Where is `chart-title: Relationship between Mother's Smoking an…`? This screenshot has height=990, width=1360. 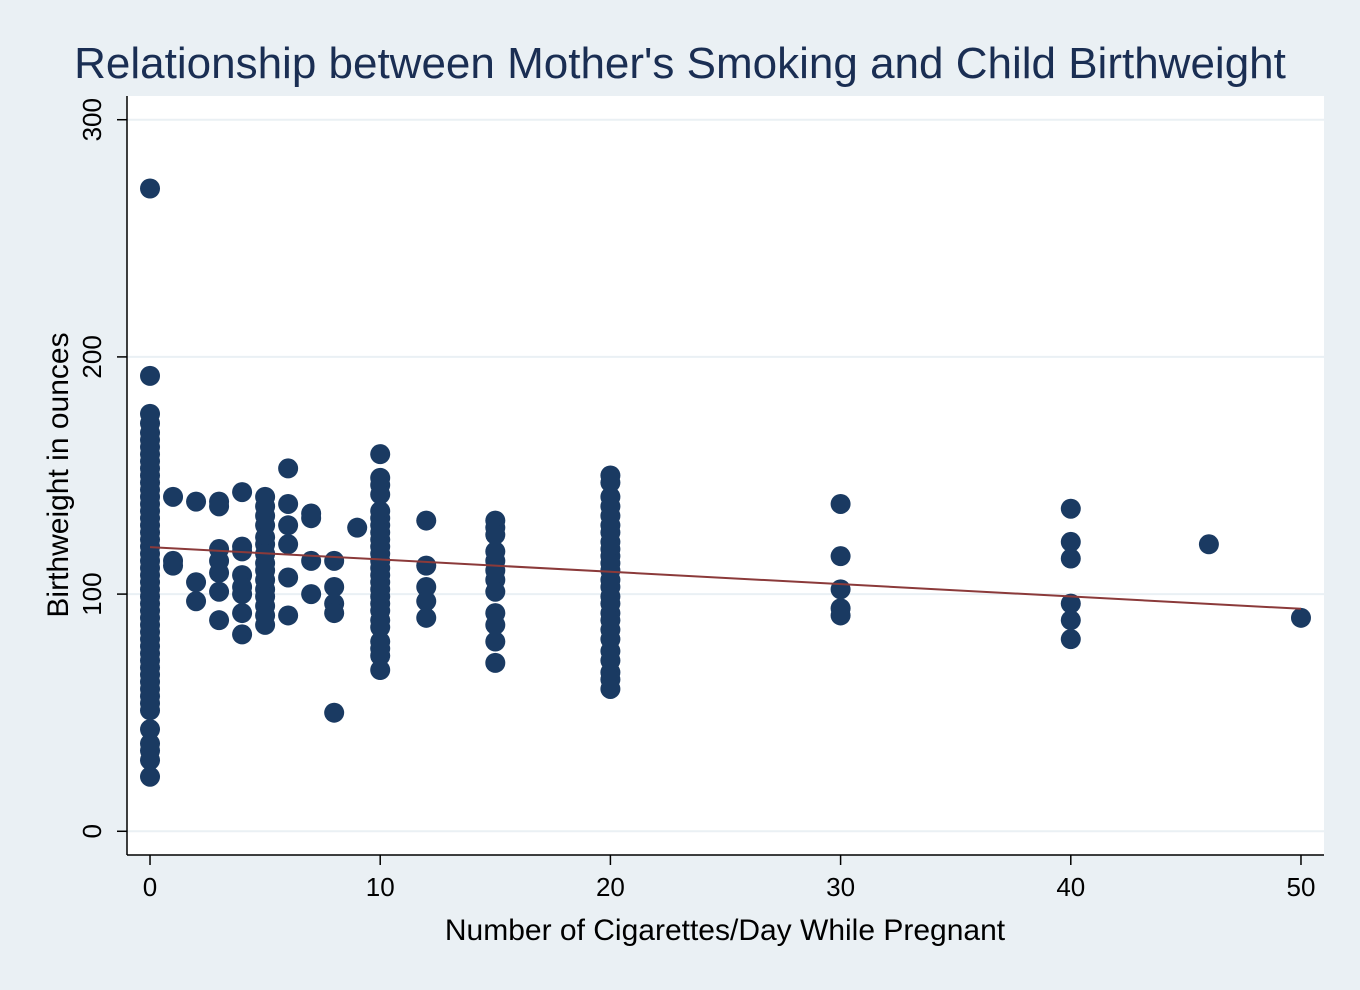 chart-title: Relationship between Mother's Smoking an… is located at coordinates (680, 63).